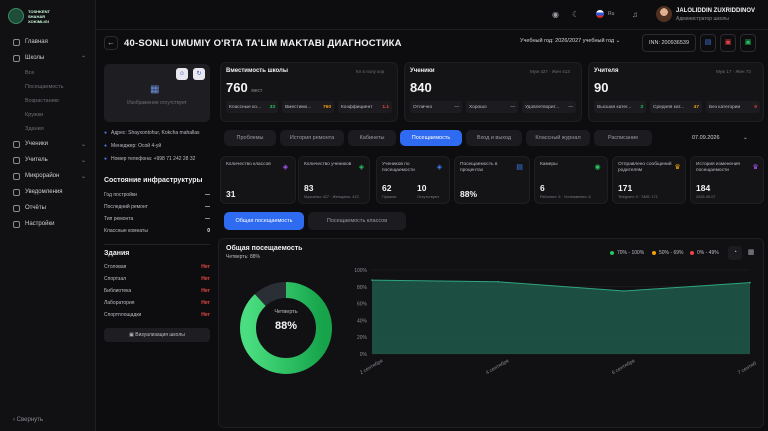  I want to click on legend-item: 0% - 49%, so click(704, 253).